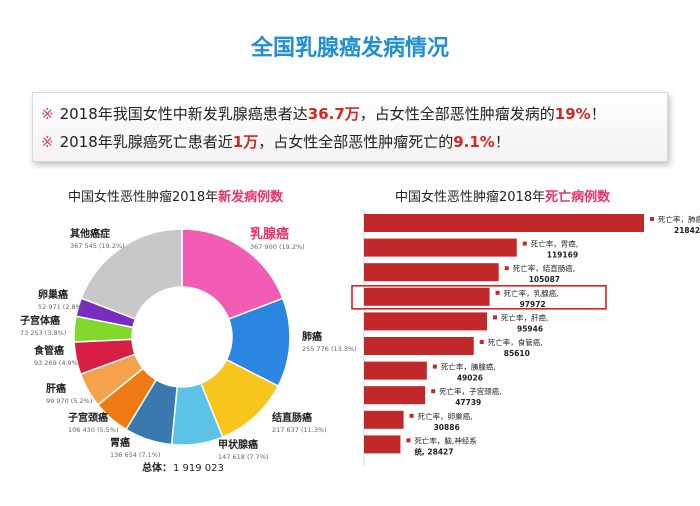  Describe the element at coordinates (120, 442) in the screenshot. I see `pie-slice-label: 胃癌` at that location.